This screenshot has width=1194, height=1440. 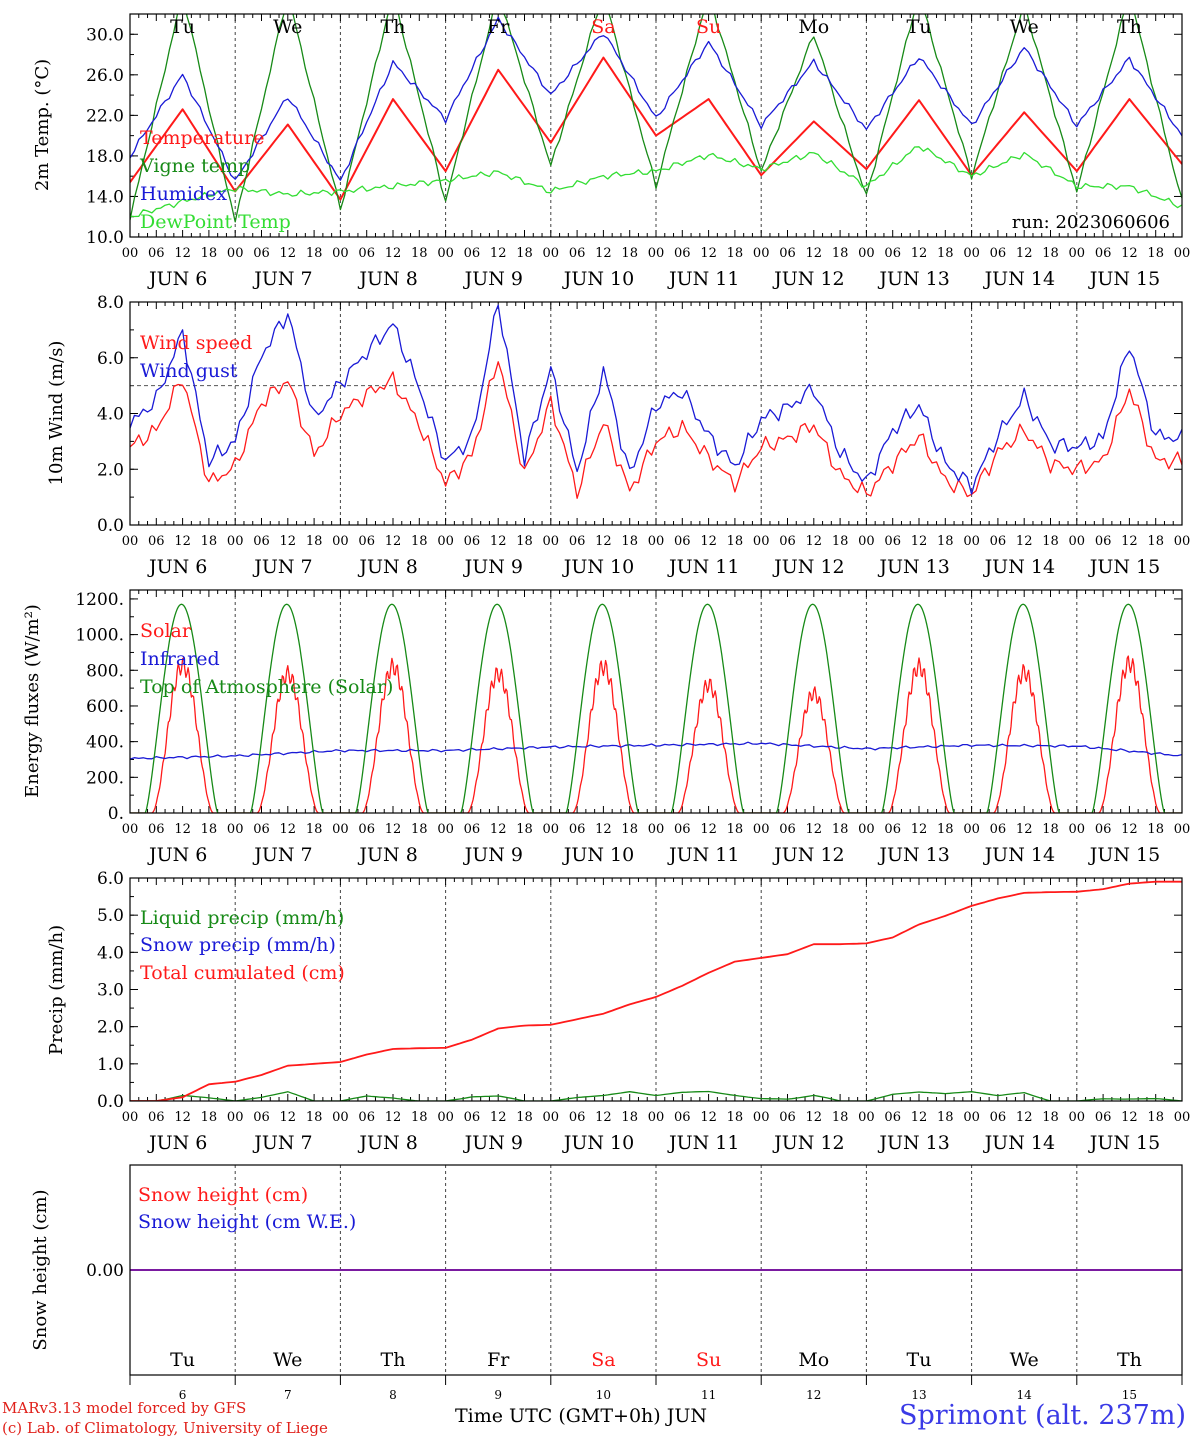 What do you see at coordinates (166, 631) in the screenshot?
I see `legend-entry: Solar` at bounding box center [166, 631].